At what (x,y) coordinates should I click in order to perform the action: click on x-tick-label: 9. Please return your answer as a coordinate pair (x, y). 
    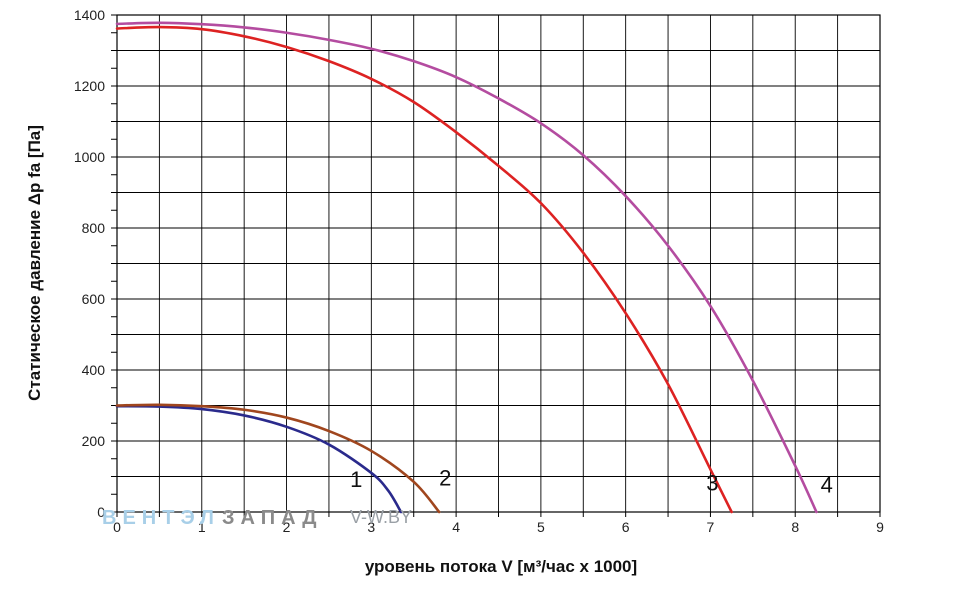
    Looking at the image, I should click on (880, 527).